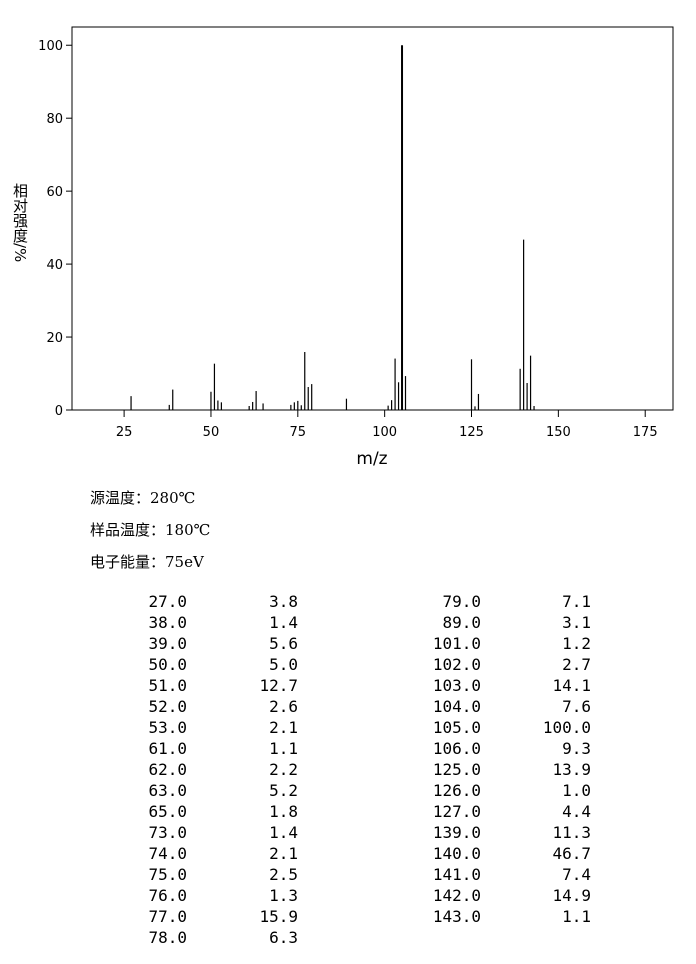 Image resolution: width=696 pixels, height=964 pixels. I want to click on mz-cell: 103.0, so click(456, 685).